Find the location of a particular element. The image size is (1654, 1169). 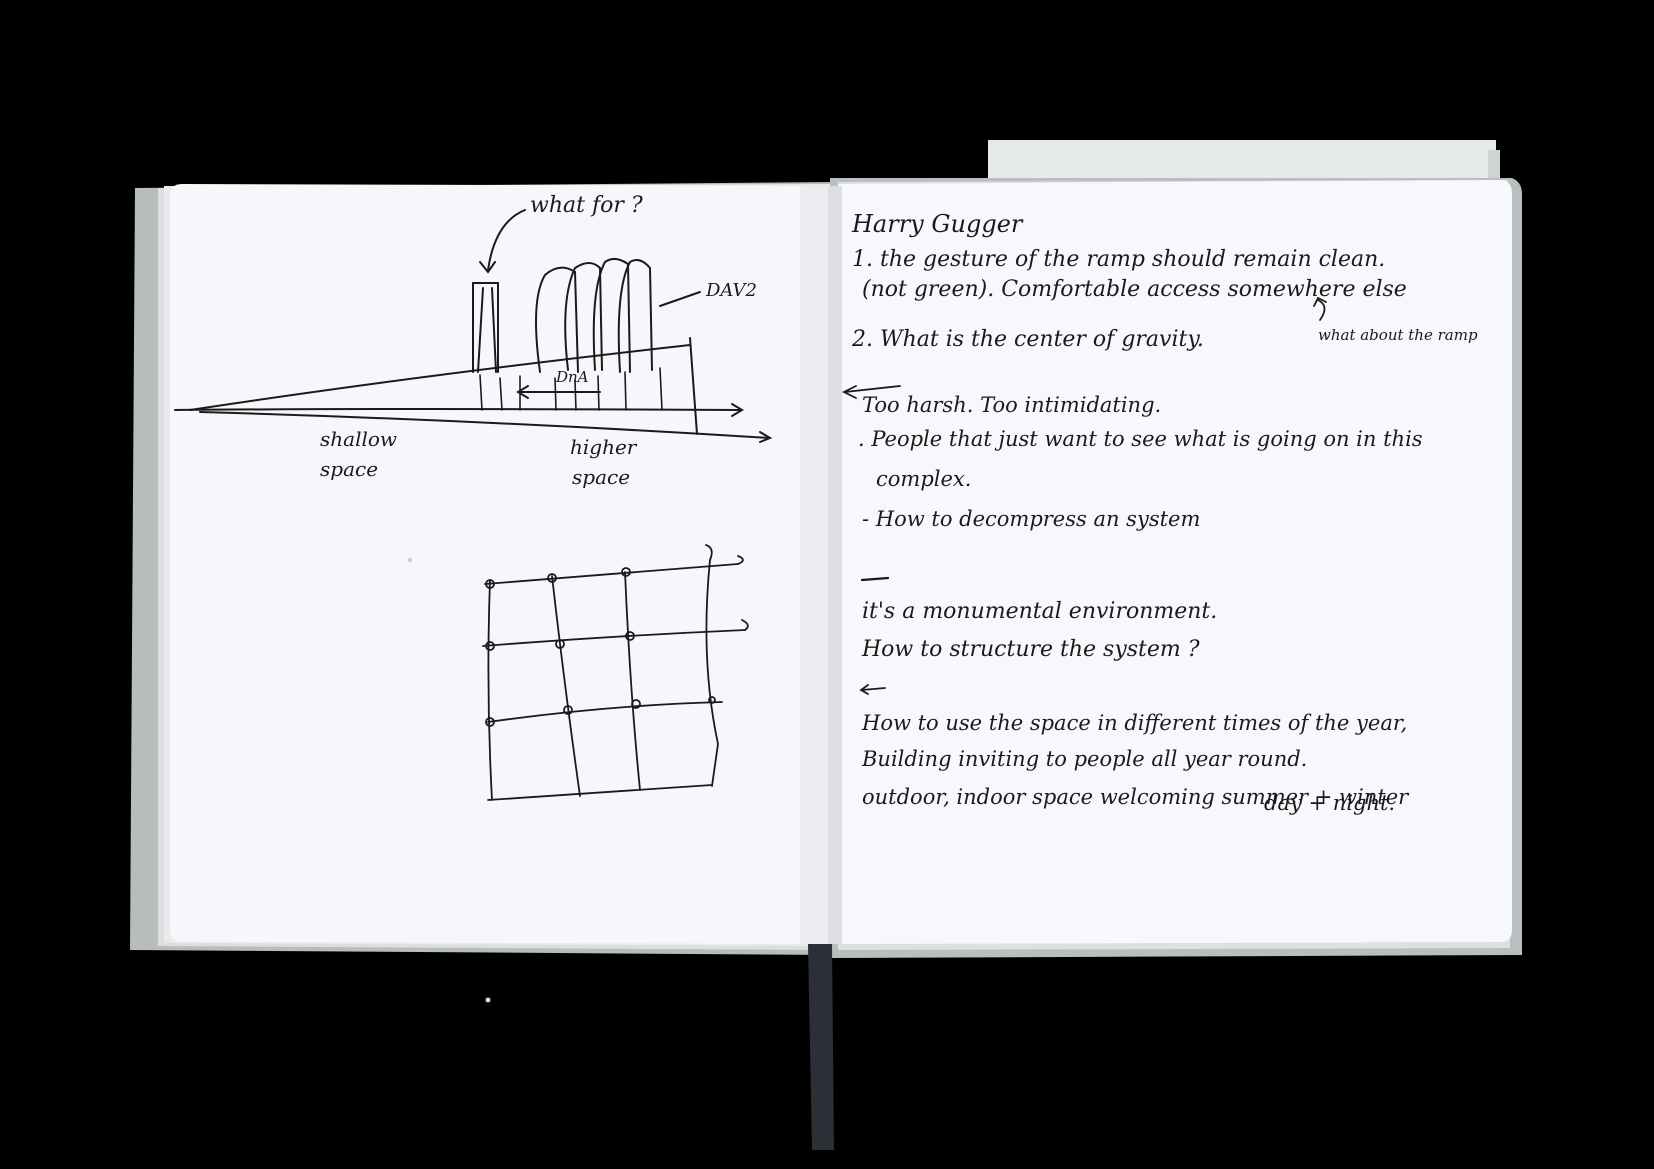

annotation-what-for: what for ? is located at coordinates (586, 205).